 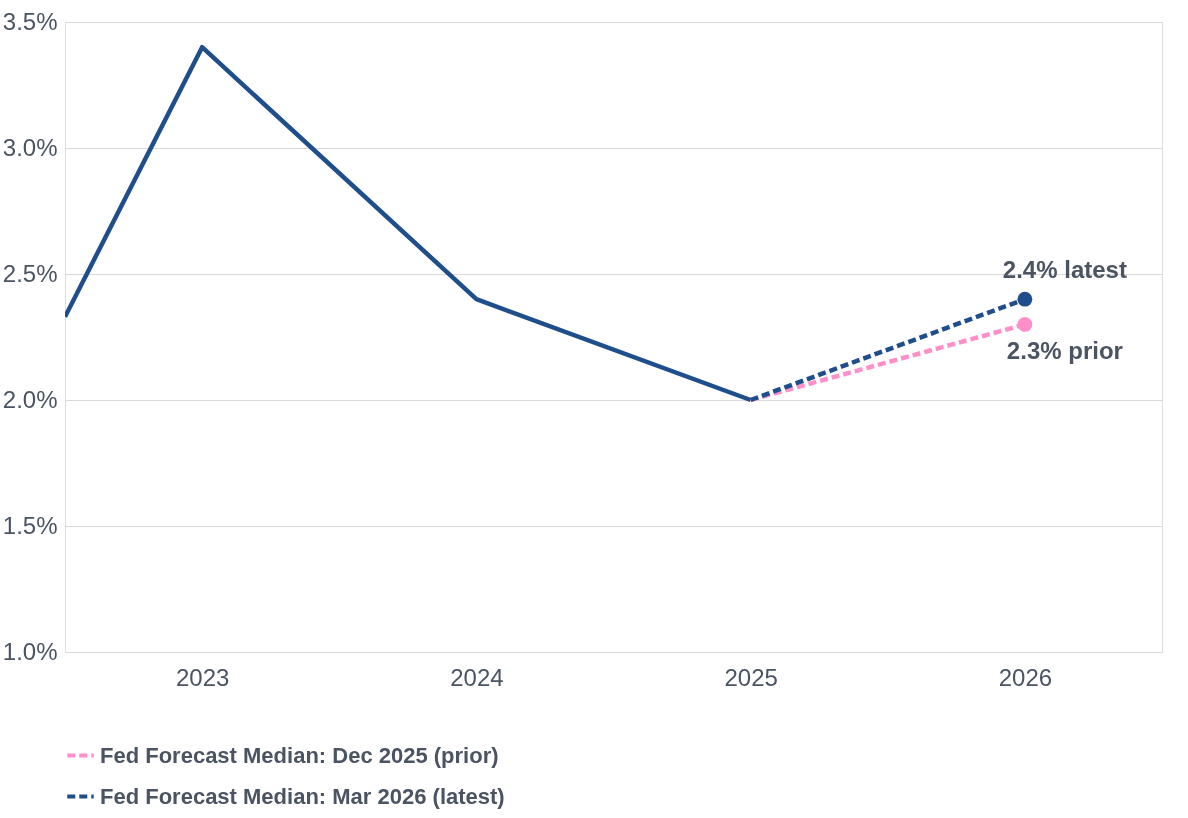 I want to click on y-tick-label: 2.5%, so click(x=30, y=273).